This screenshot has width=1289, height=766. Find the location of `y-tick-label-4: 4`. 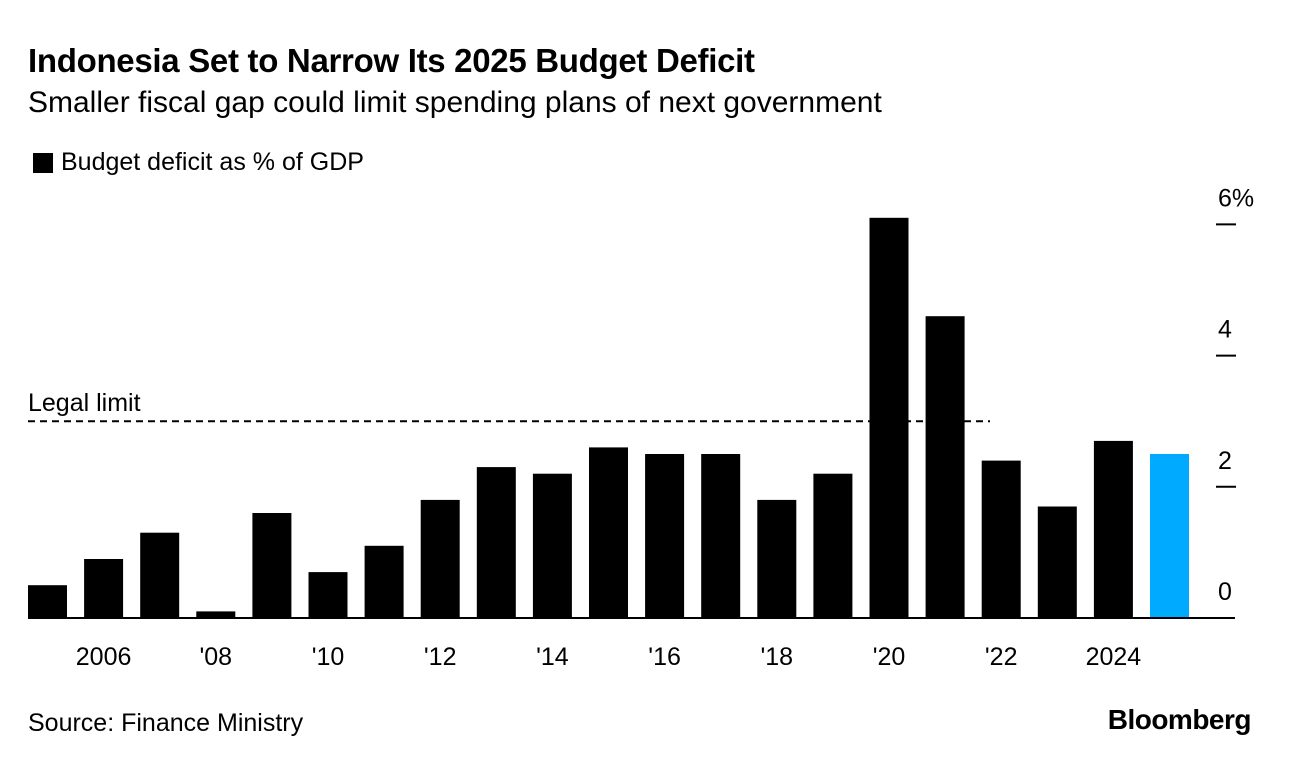

y-tick-label-4: 4 is located at coordinates (1225, 330).